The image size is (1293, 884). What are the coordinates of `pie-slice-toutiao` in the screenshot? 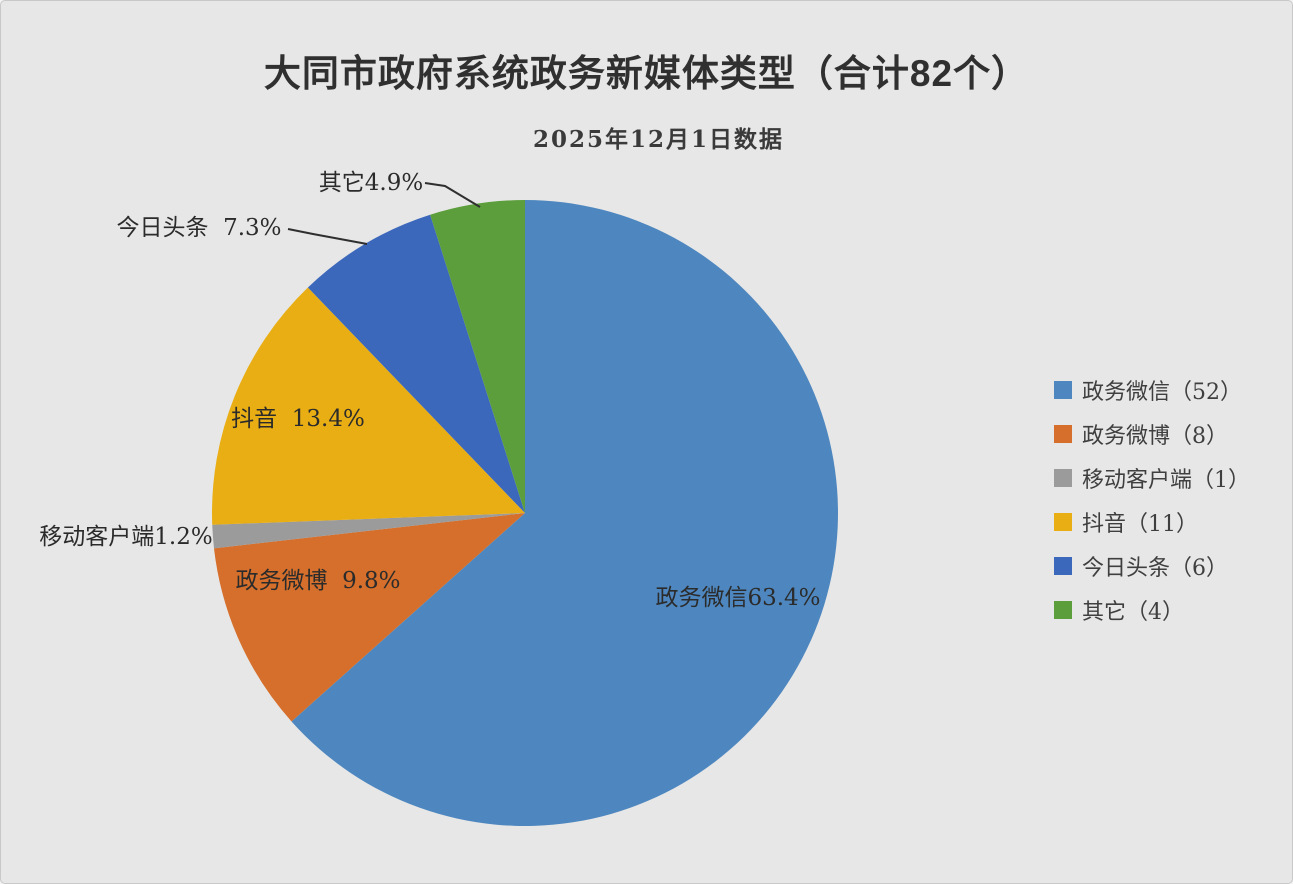 It's located at (416, 363).